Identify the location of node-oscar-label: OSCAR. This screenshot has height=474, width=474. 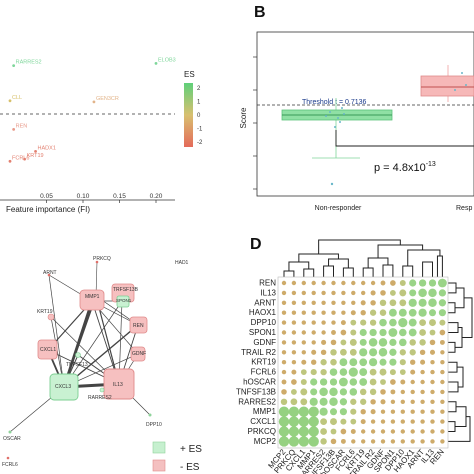
(12, 439).